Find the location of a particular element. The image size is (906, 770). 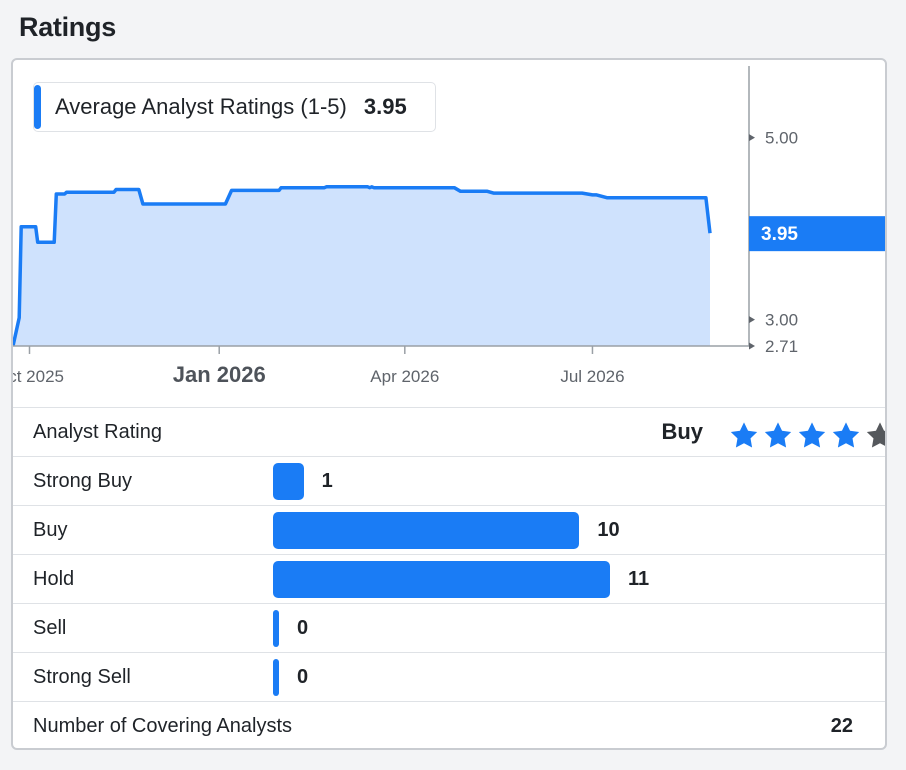

rating-row-sell: Sell 0 is located at coordinates (449, 627).